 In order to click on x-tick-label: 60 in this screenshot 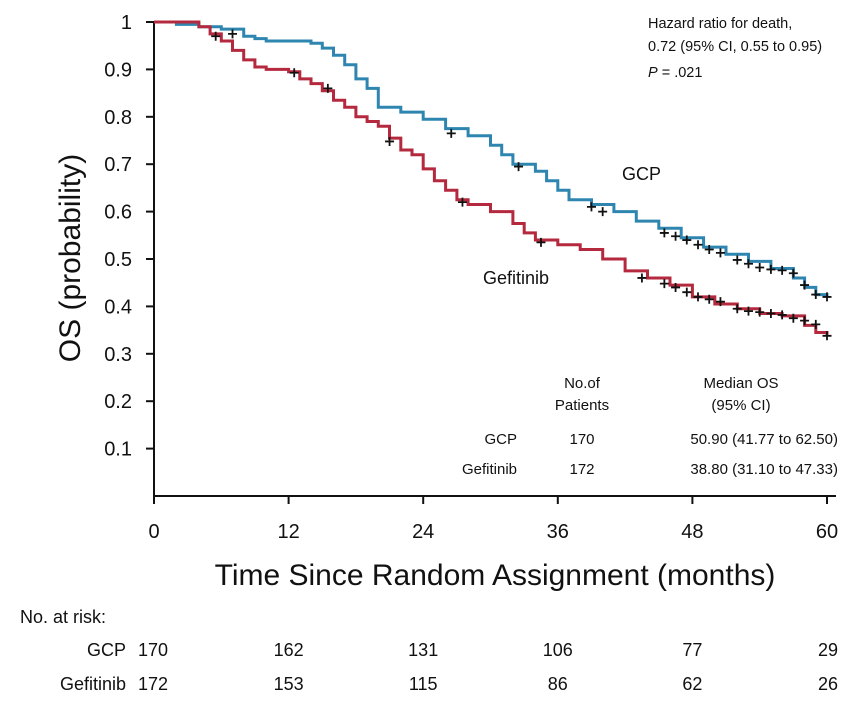, I will do `click(827, 532)`.